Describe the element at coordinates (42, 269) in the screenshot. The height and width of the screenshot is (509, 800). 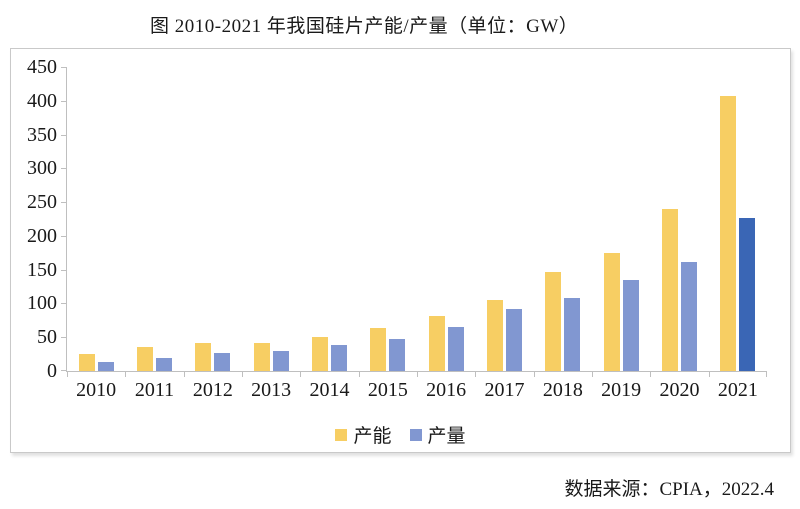
I see `y-axis-label-150: 150` at that location.